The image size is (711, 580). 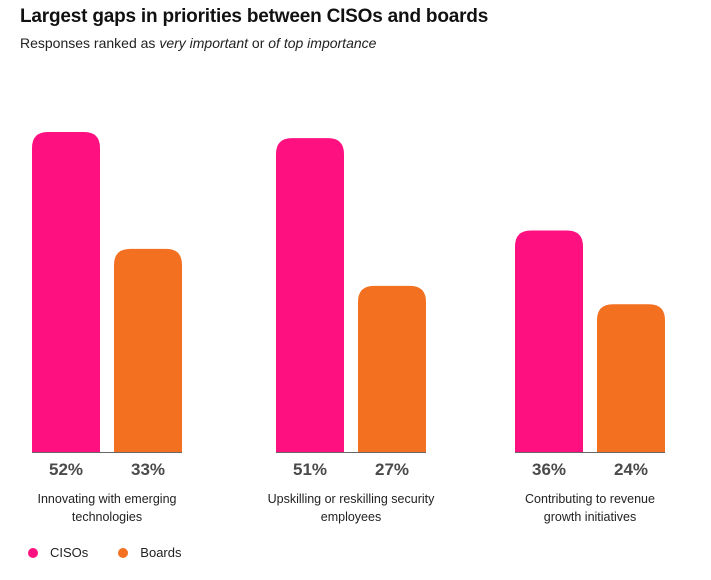 I want to click on value-label-cisos-1: 51%, so click(x=310, y=469).